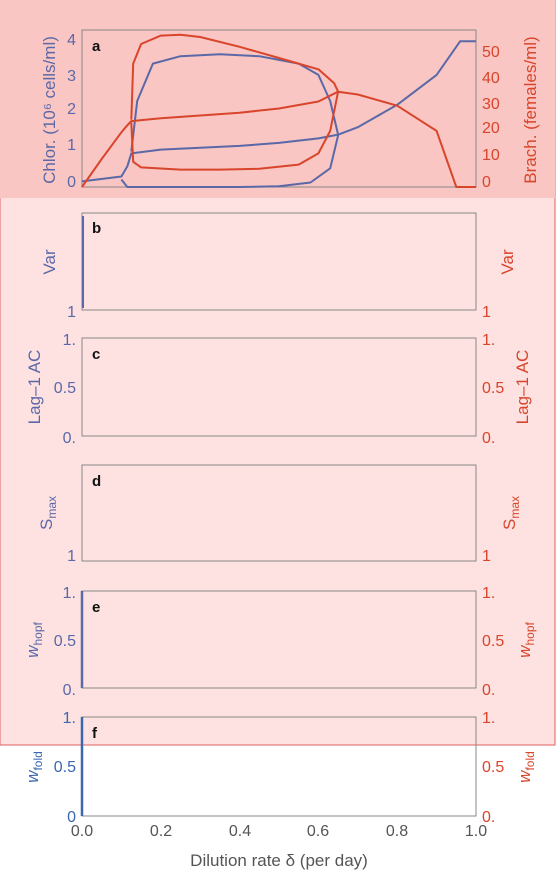 The width and height of the screenshot is (556, 885). I want to click on panel-c-letter: c, so click(96, 354).